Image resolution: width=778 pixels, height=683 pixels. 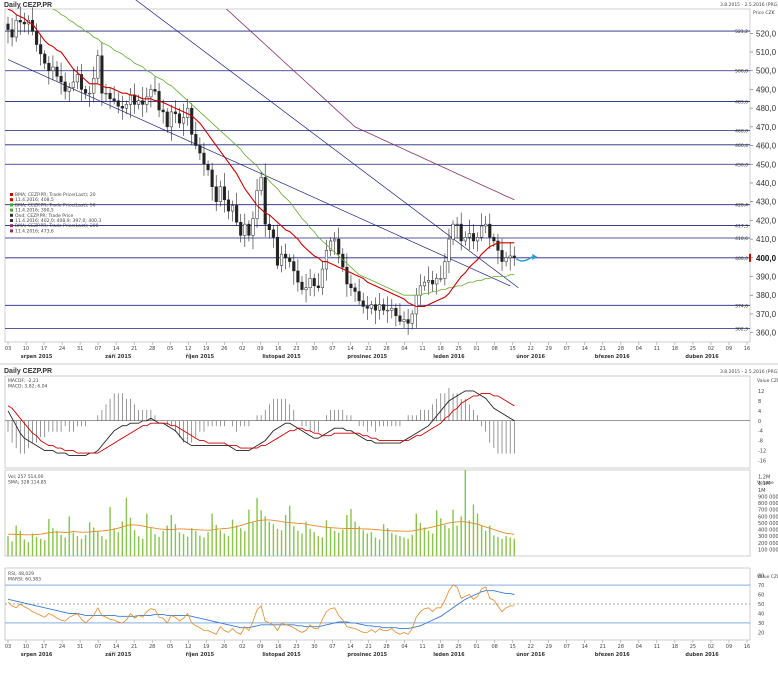 What do you see at coordinates (766, 108) in the screenshot?
I see `price-y-tick-label: 480,0` at bounding box center [766, 108].